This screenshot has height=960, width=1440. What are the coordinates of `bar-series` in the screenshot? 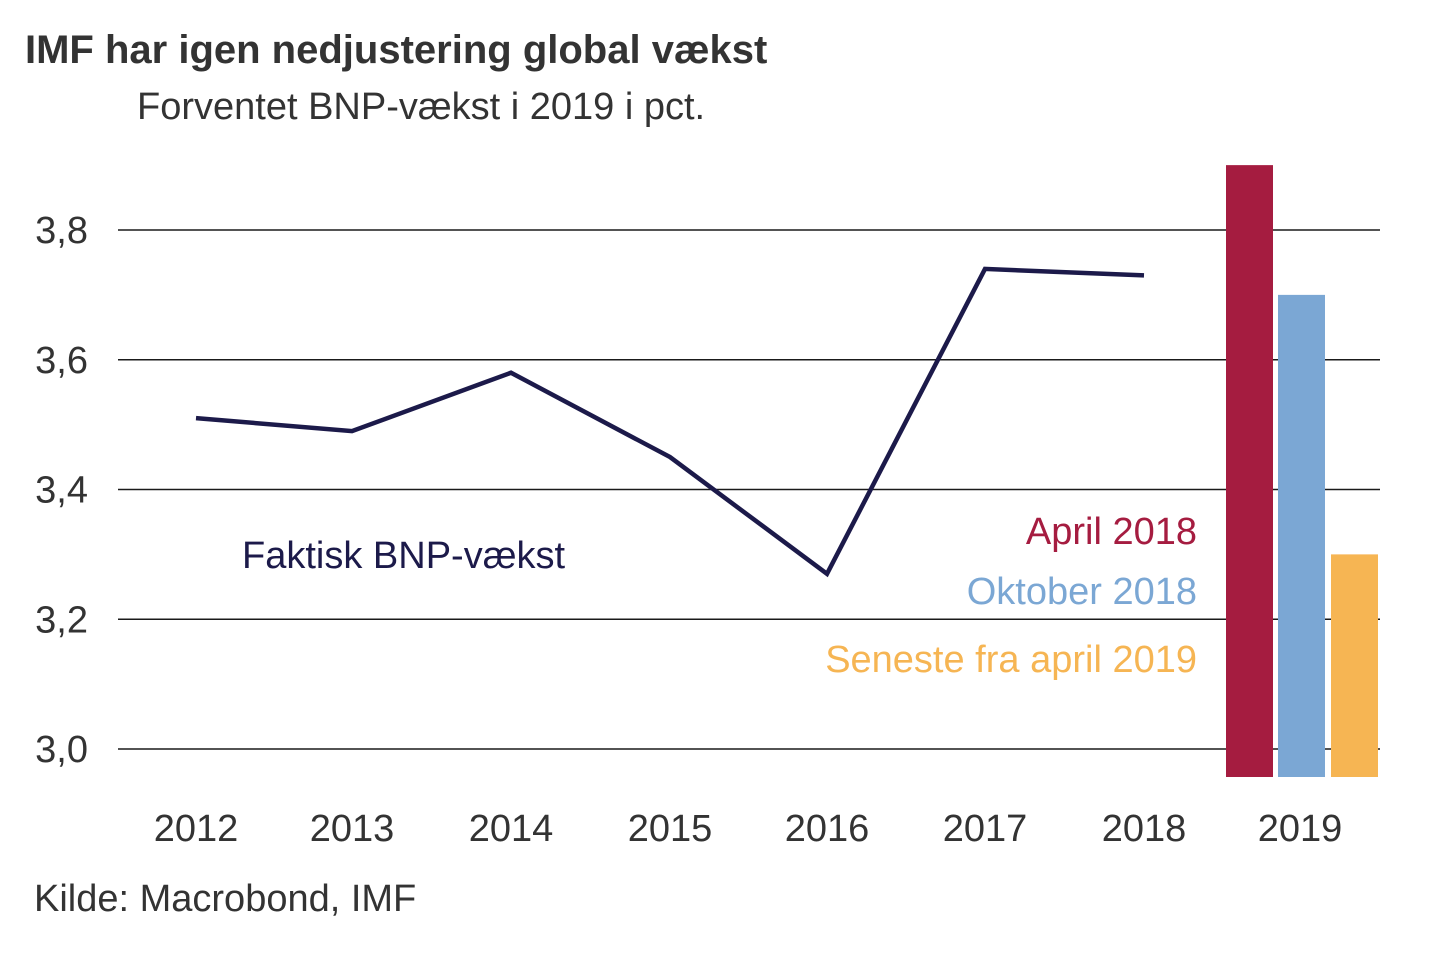 It's located at (1302, 471).